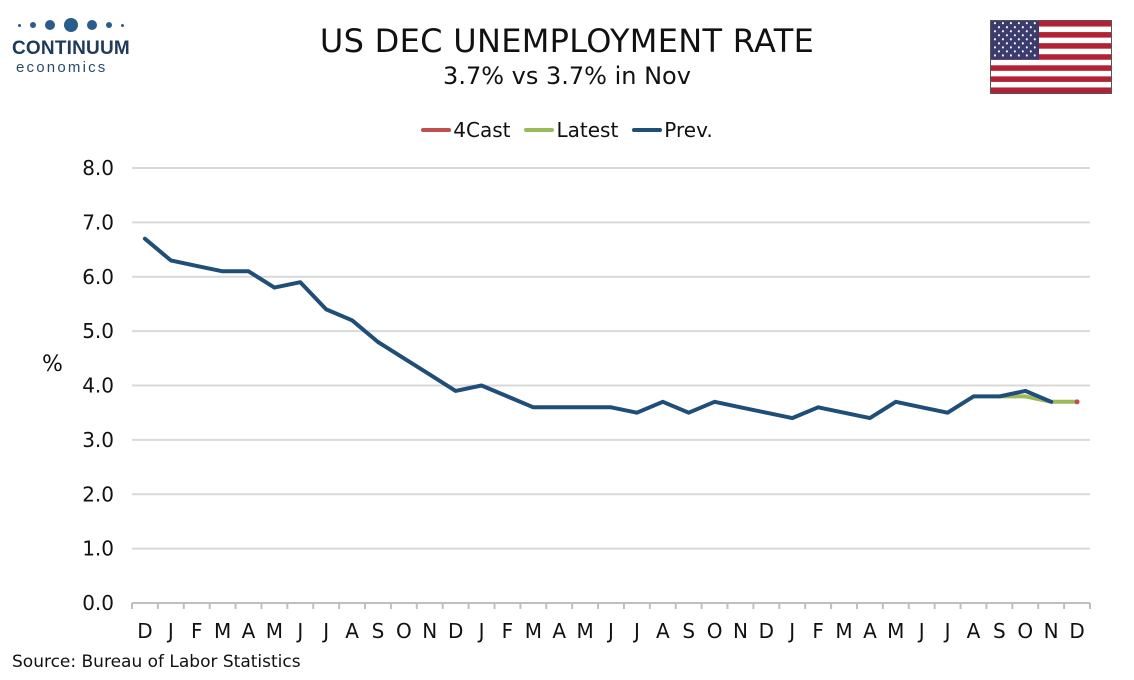 The image size is (1134, 680). What do you see at coordinates (567, 76) in the screenshot?
I see `chart-subtitle: 3.7% vs 3.7% in Nov` at bounding box center [567, 76].